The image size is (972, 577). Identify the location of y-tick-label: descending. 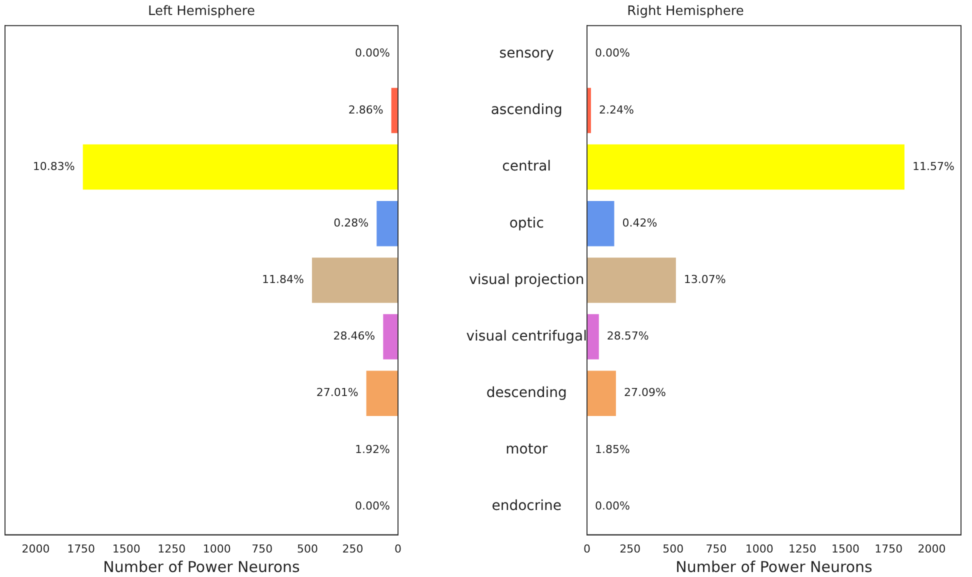
(526, 392).